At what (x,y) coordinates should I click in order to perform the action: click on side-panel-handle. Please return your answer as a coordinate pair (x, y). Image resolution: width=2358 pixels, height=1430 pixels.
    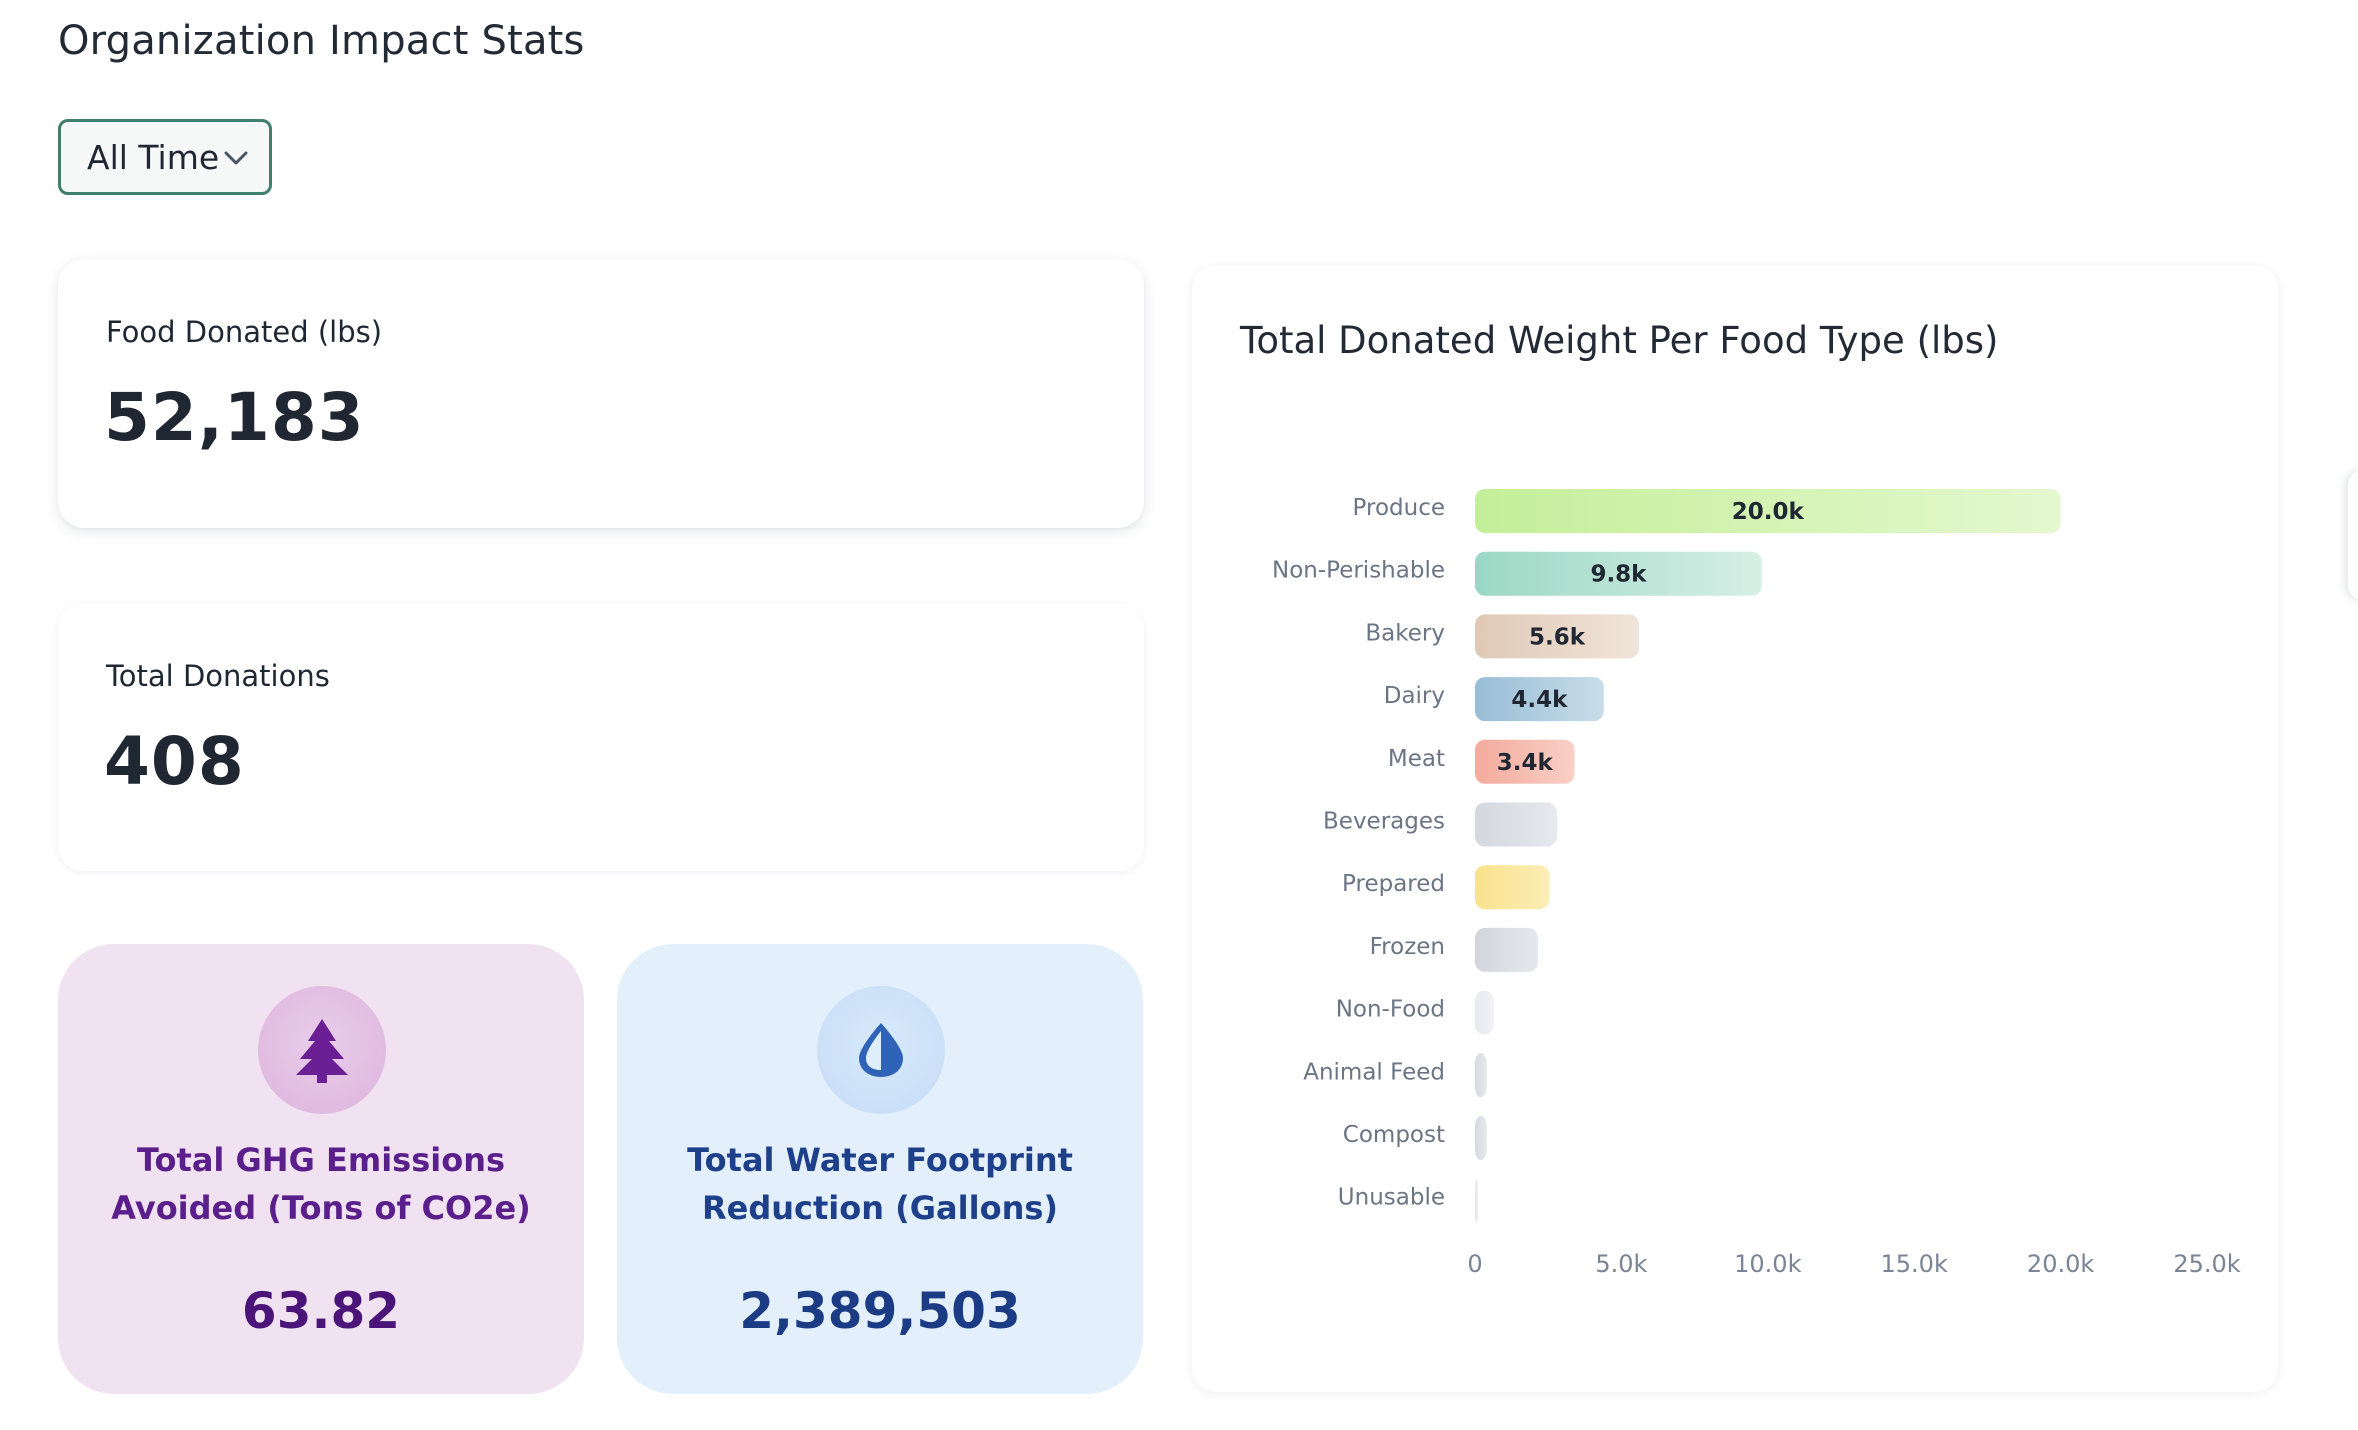
    Looking at the image, I should click on (2353, 535).